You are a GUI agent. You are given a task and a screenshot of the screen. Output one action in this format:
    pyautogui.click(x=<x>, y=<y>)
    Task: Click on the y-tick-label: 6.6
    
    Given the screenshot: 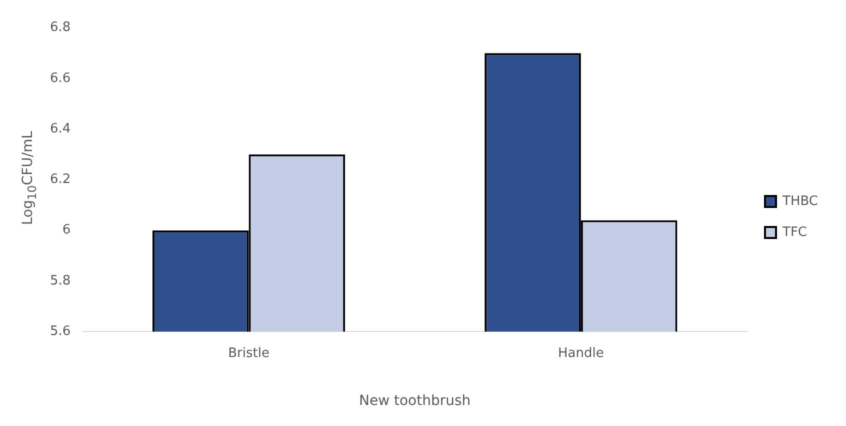 What is the action you would take?
    pyautogui.click(x=60, y=78)
    